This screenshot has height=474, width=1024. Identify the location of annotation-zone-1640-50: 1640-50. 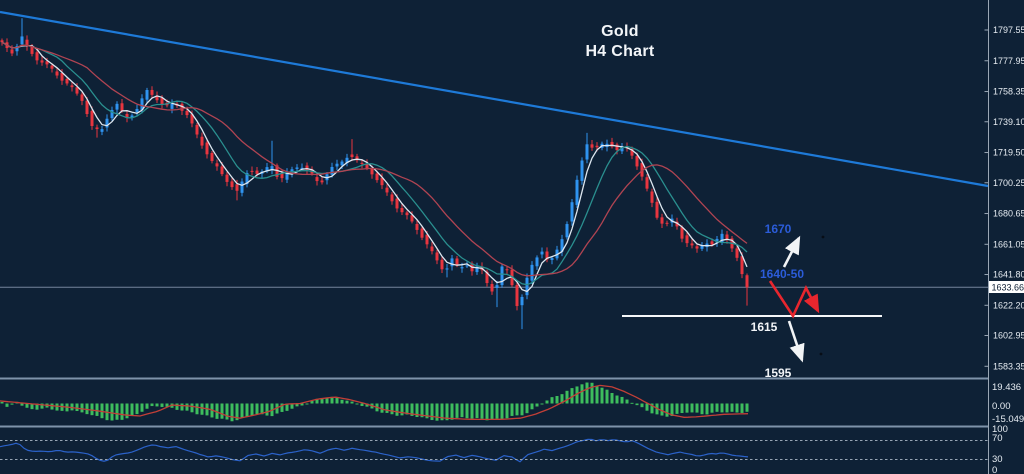
(782, 274).